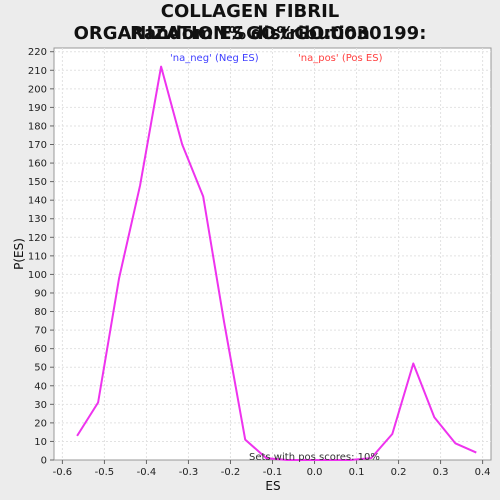 The image size is (500, 500). What do you see at coordinates (40, 349) in the screenshot?
I see `y-tick-label: 60` at bounding box center [40, 349].